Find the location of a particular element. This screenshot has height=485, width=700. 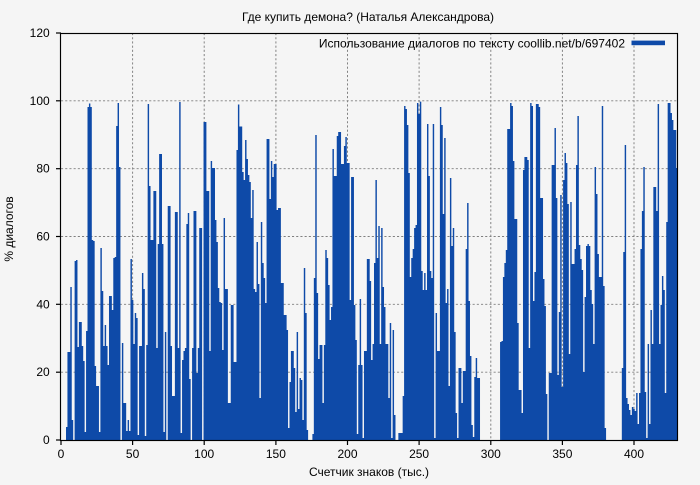

svg-text: 50 is located at coordinates (133, 454).